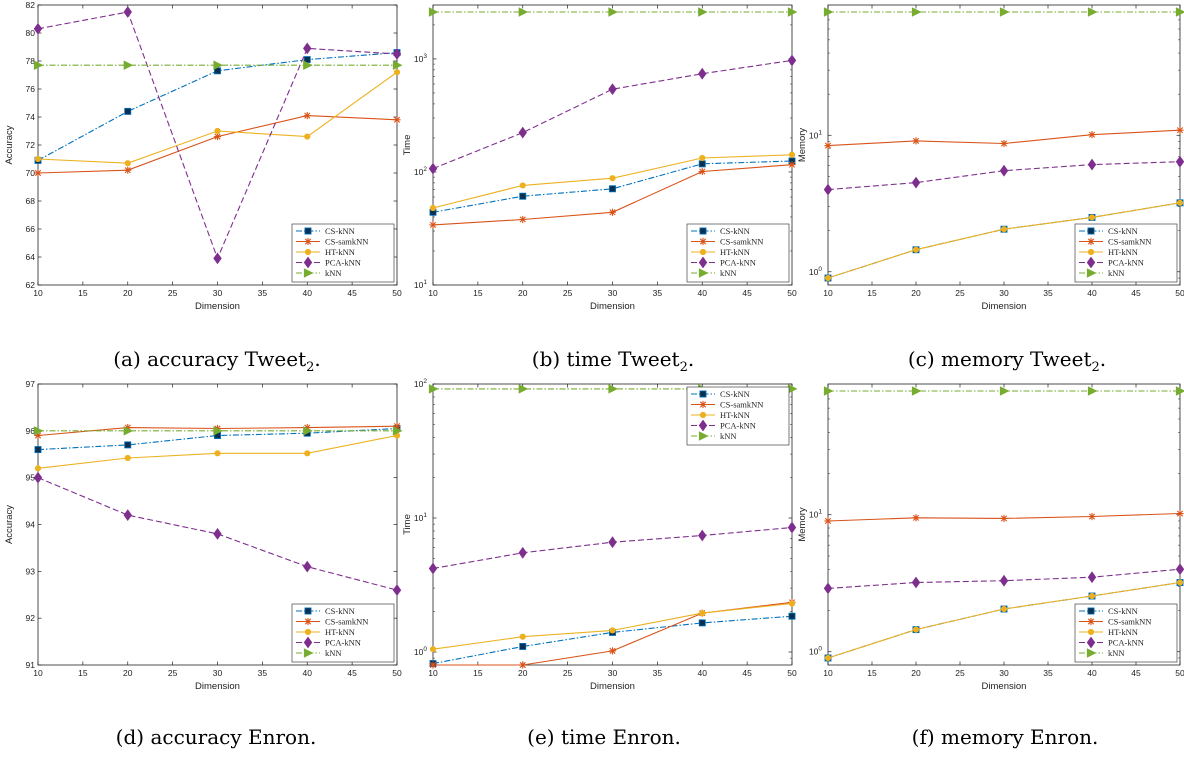  What do you see at coordinates (420, 651) in the screenshot?
I see `y-tick-label: 100` at bounding box center [420, 651].